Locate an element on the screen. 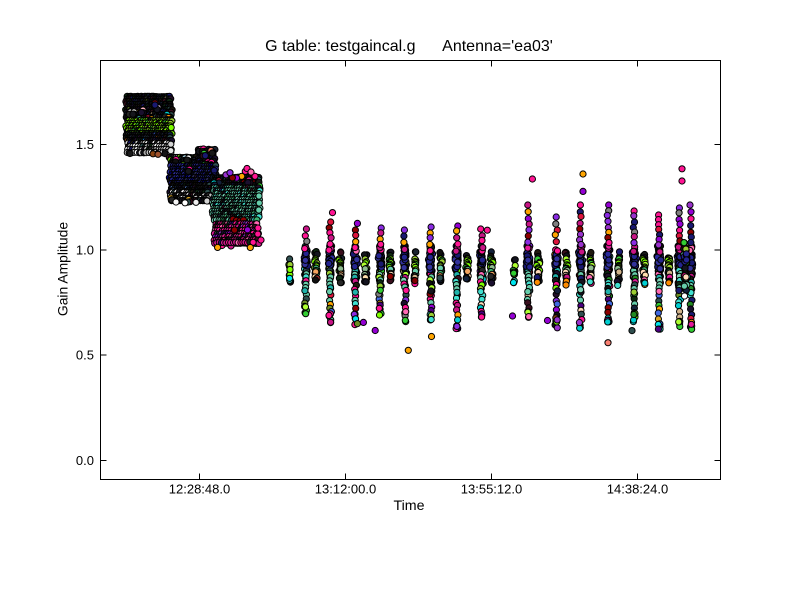 This screenshot has width=800, height=600. svg-text: 13:55:12.0 is located at coordinates (491, 489).